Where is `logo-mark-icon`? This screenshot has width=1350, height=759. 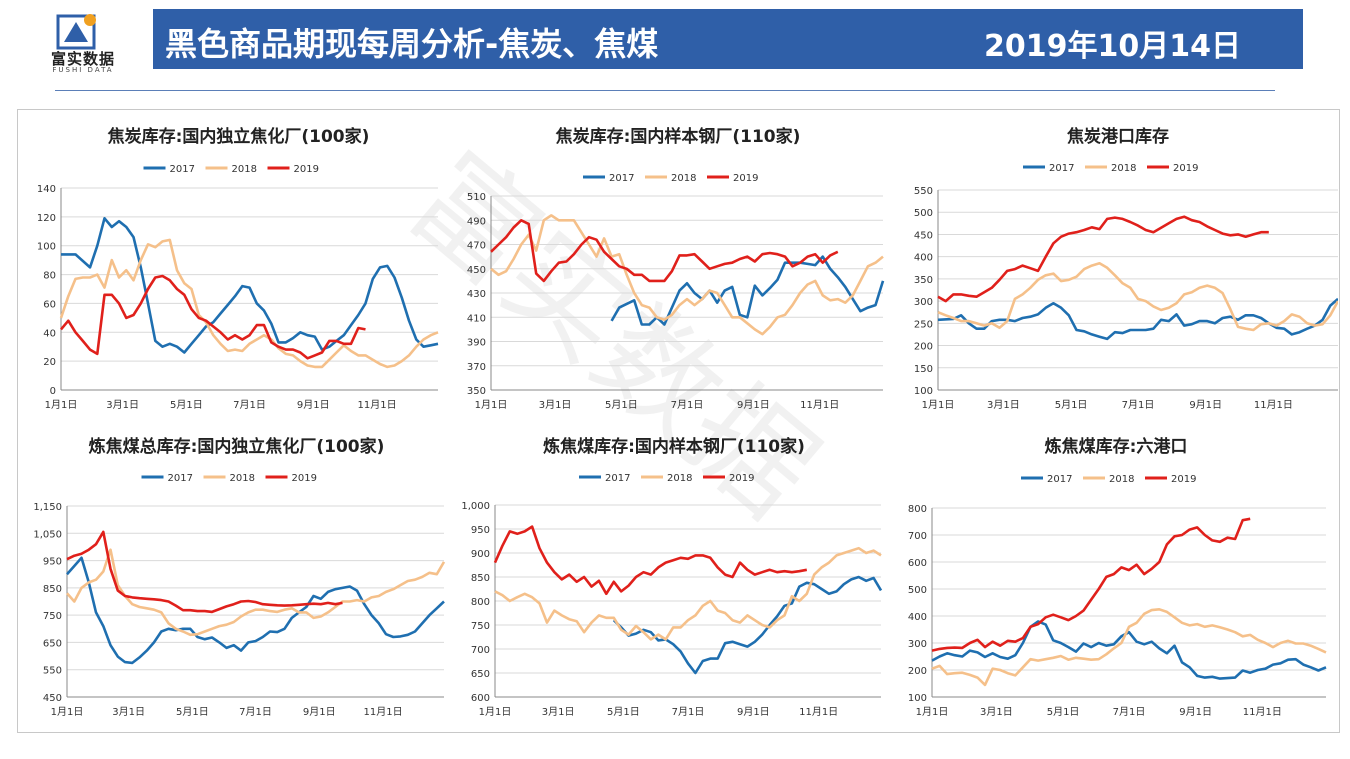
logo-mark-icon is located at coordinates (76, 32).